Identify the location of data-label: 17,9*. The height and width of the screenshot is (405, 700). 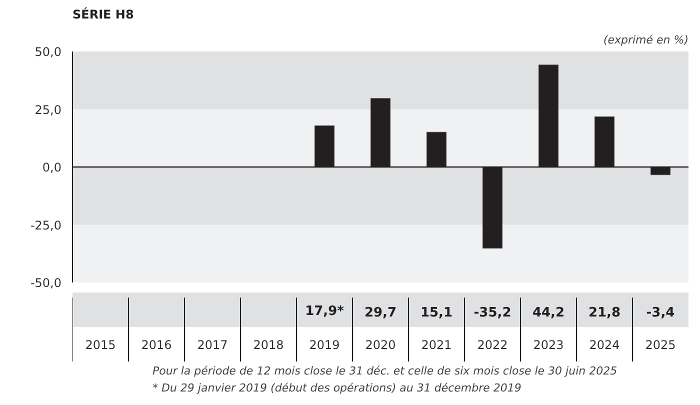
(324, 311).